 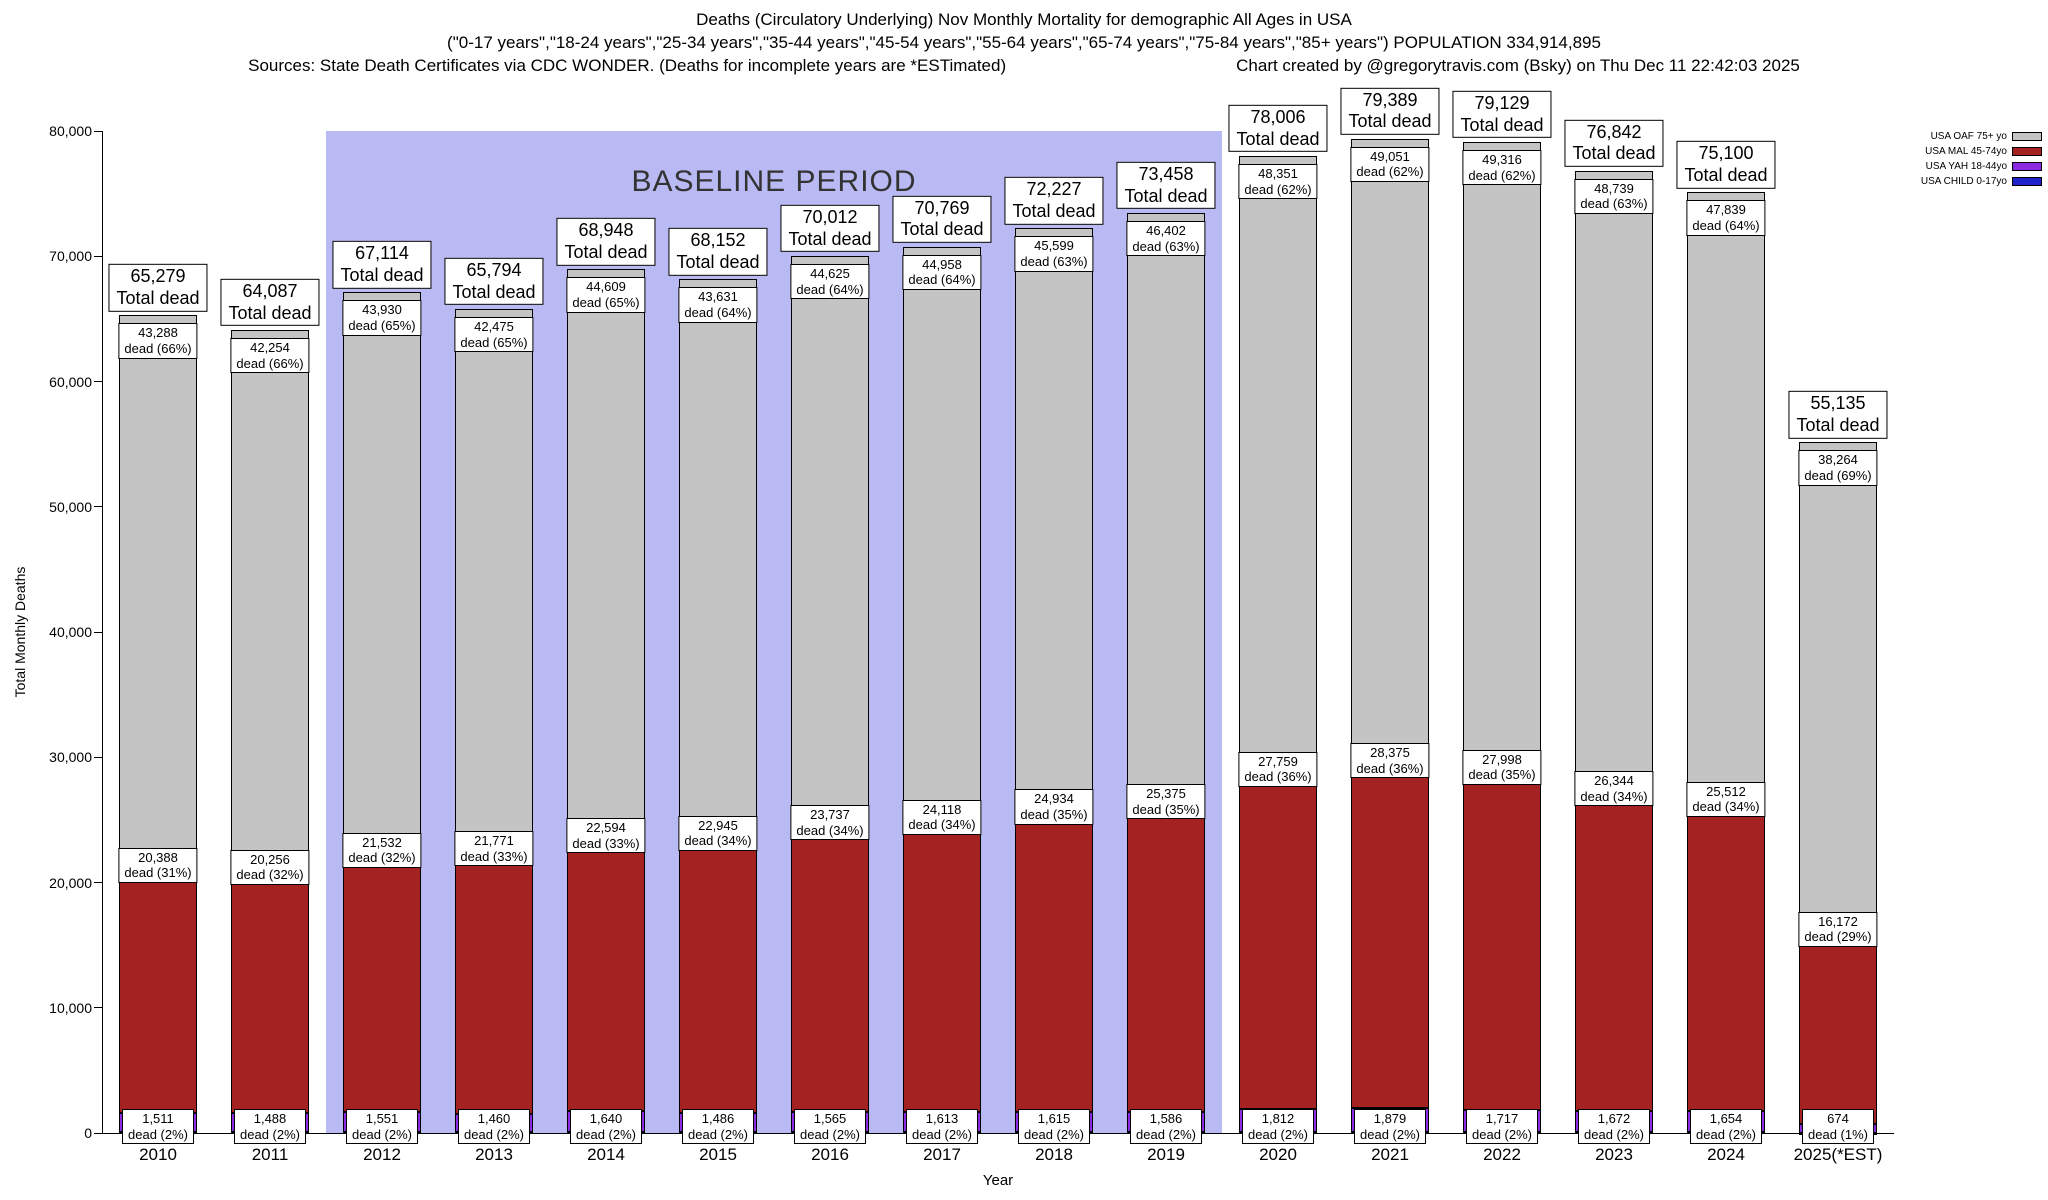 What do you see at coordinates (1278, 173) in the screenshot?
I see `value-line: 48,351` at bounding box center [1278, 173].